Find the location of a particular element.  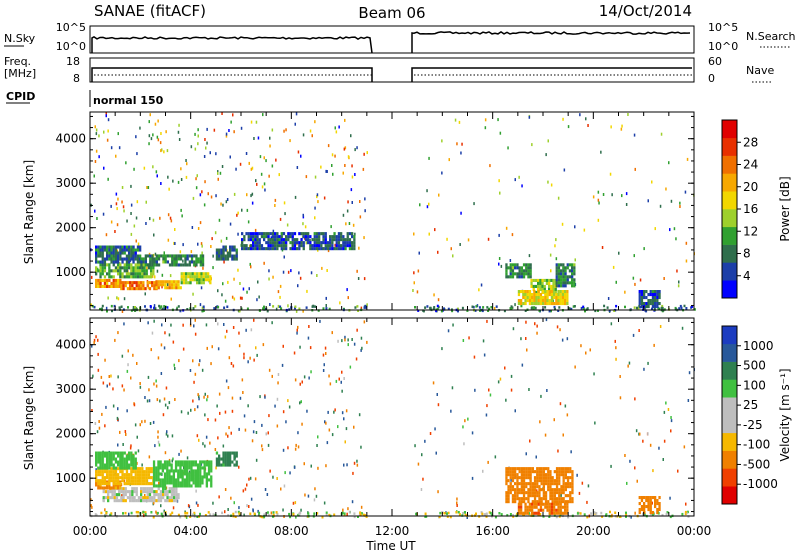

freq-tick-top: 18 is located at coordinates (73, 61).